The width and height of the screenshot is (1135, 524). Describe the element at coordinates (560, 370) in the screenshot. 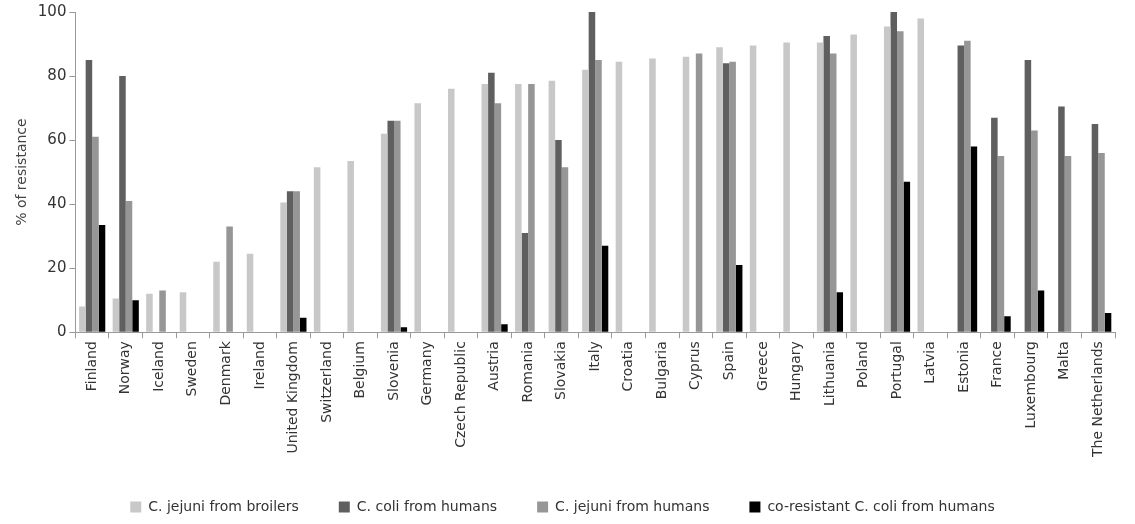

I see `x-tick-label: Slovakia` at that location.